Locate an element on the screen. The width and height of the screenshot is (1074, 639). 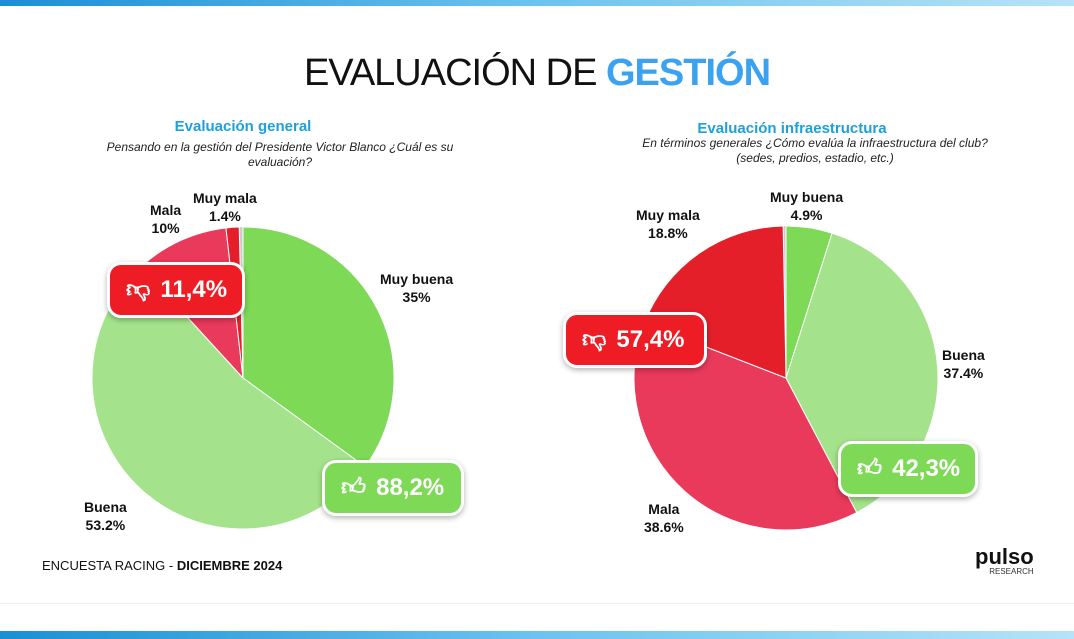
footer: ENCUESTA RACING - DICIEMBRE 2024 is located at coordinates (162, 565).